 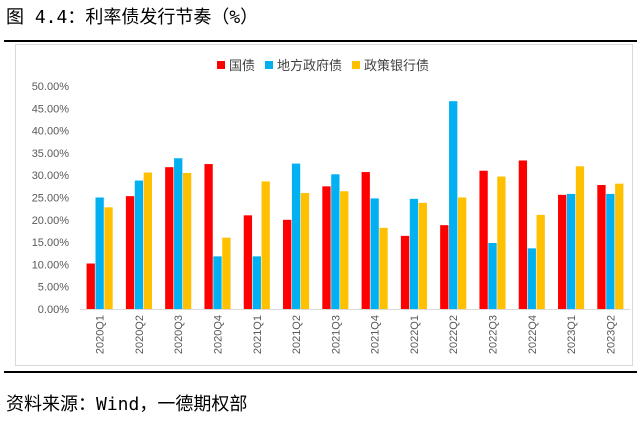 I want to click on x-tick-label: 2021Q4, so click(x=376, y=334).